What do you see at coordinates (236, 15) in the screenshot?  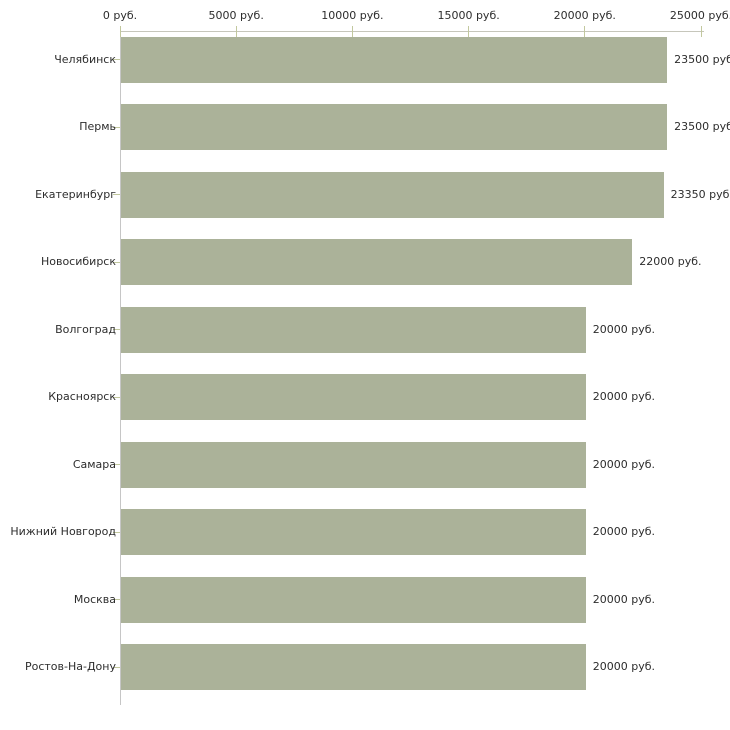 I see `x-axis-tick-label: 5000 руб.` at bounding box center [236, 15].